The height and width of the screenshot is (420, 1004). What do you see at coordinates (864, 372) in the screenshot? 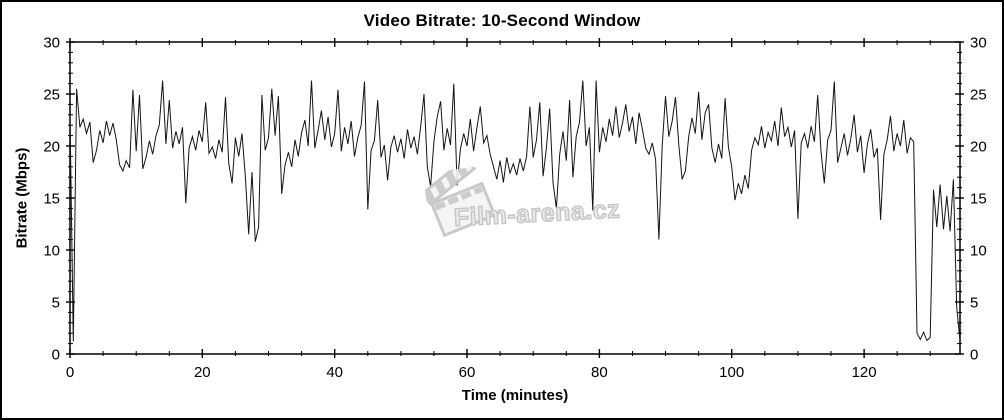
I see `x-tick-label: 120` at bounding box center [864, 372].